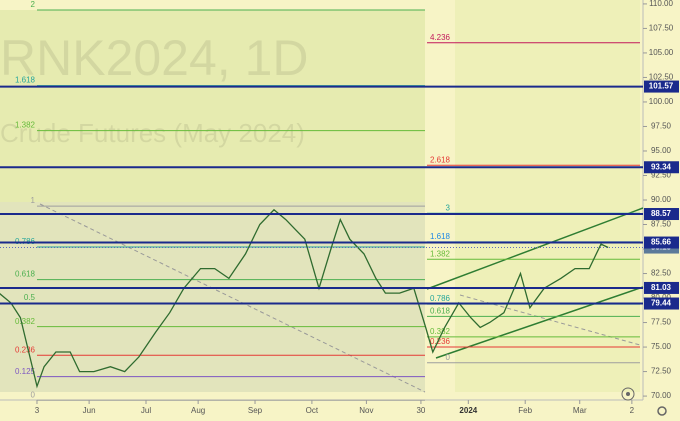  What do you see at coordinates (661, 199) in the screenshot?
I see `y-tick-label: 90.00` at bounding box center [661, 199].